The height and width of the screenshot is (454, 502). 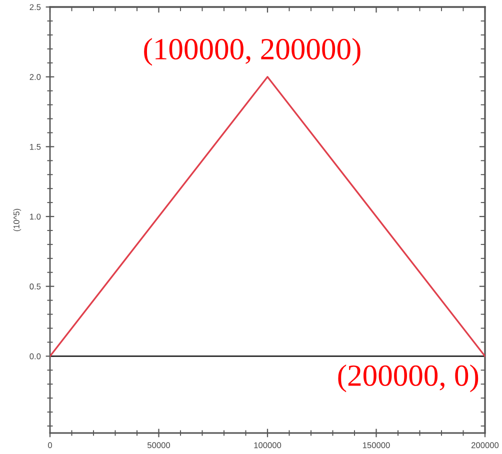 I want to click on x-tick-label: 200000, so click(x=485, y=445).